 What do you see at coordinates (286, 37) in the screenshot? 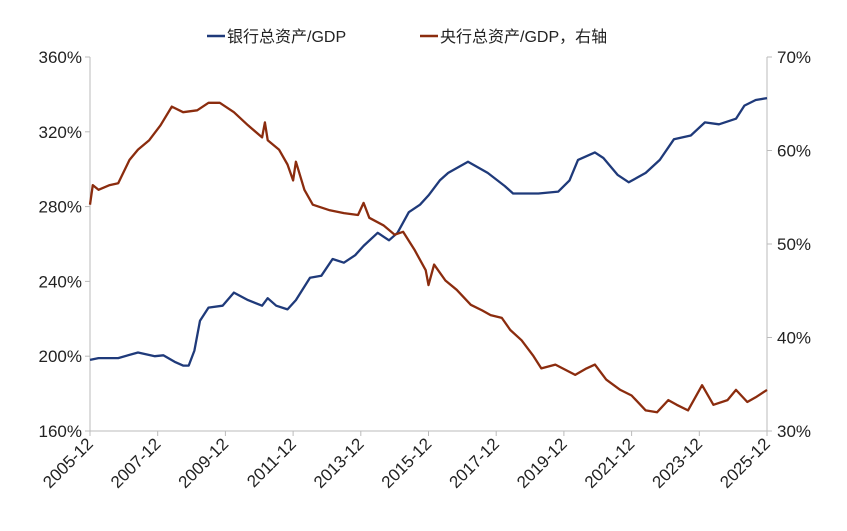
I see `legend-label-bank: 银行总资产/GDP` at bounding box center [286, 37].